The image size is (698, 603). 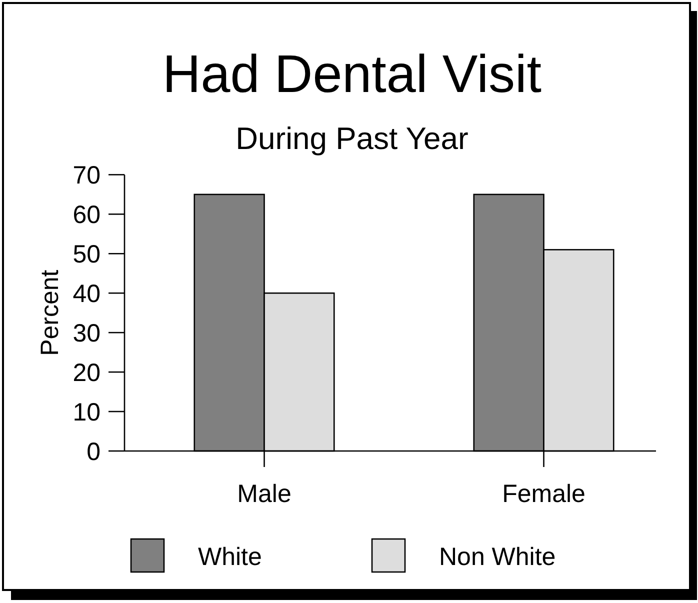 I want to click on chart-subtitle: During Past Year, so click(x=352, y=138).